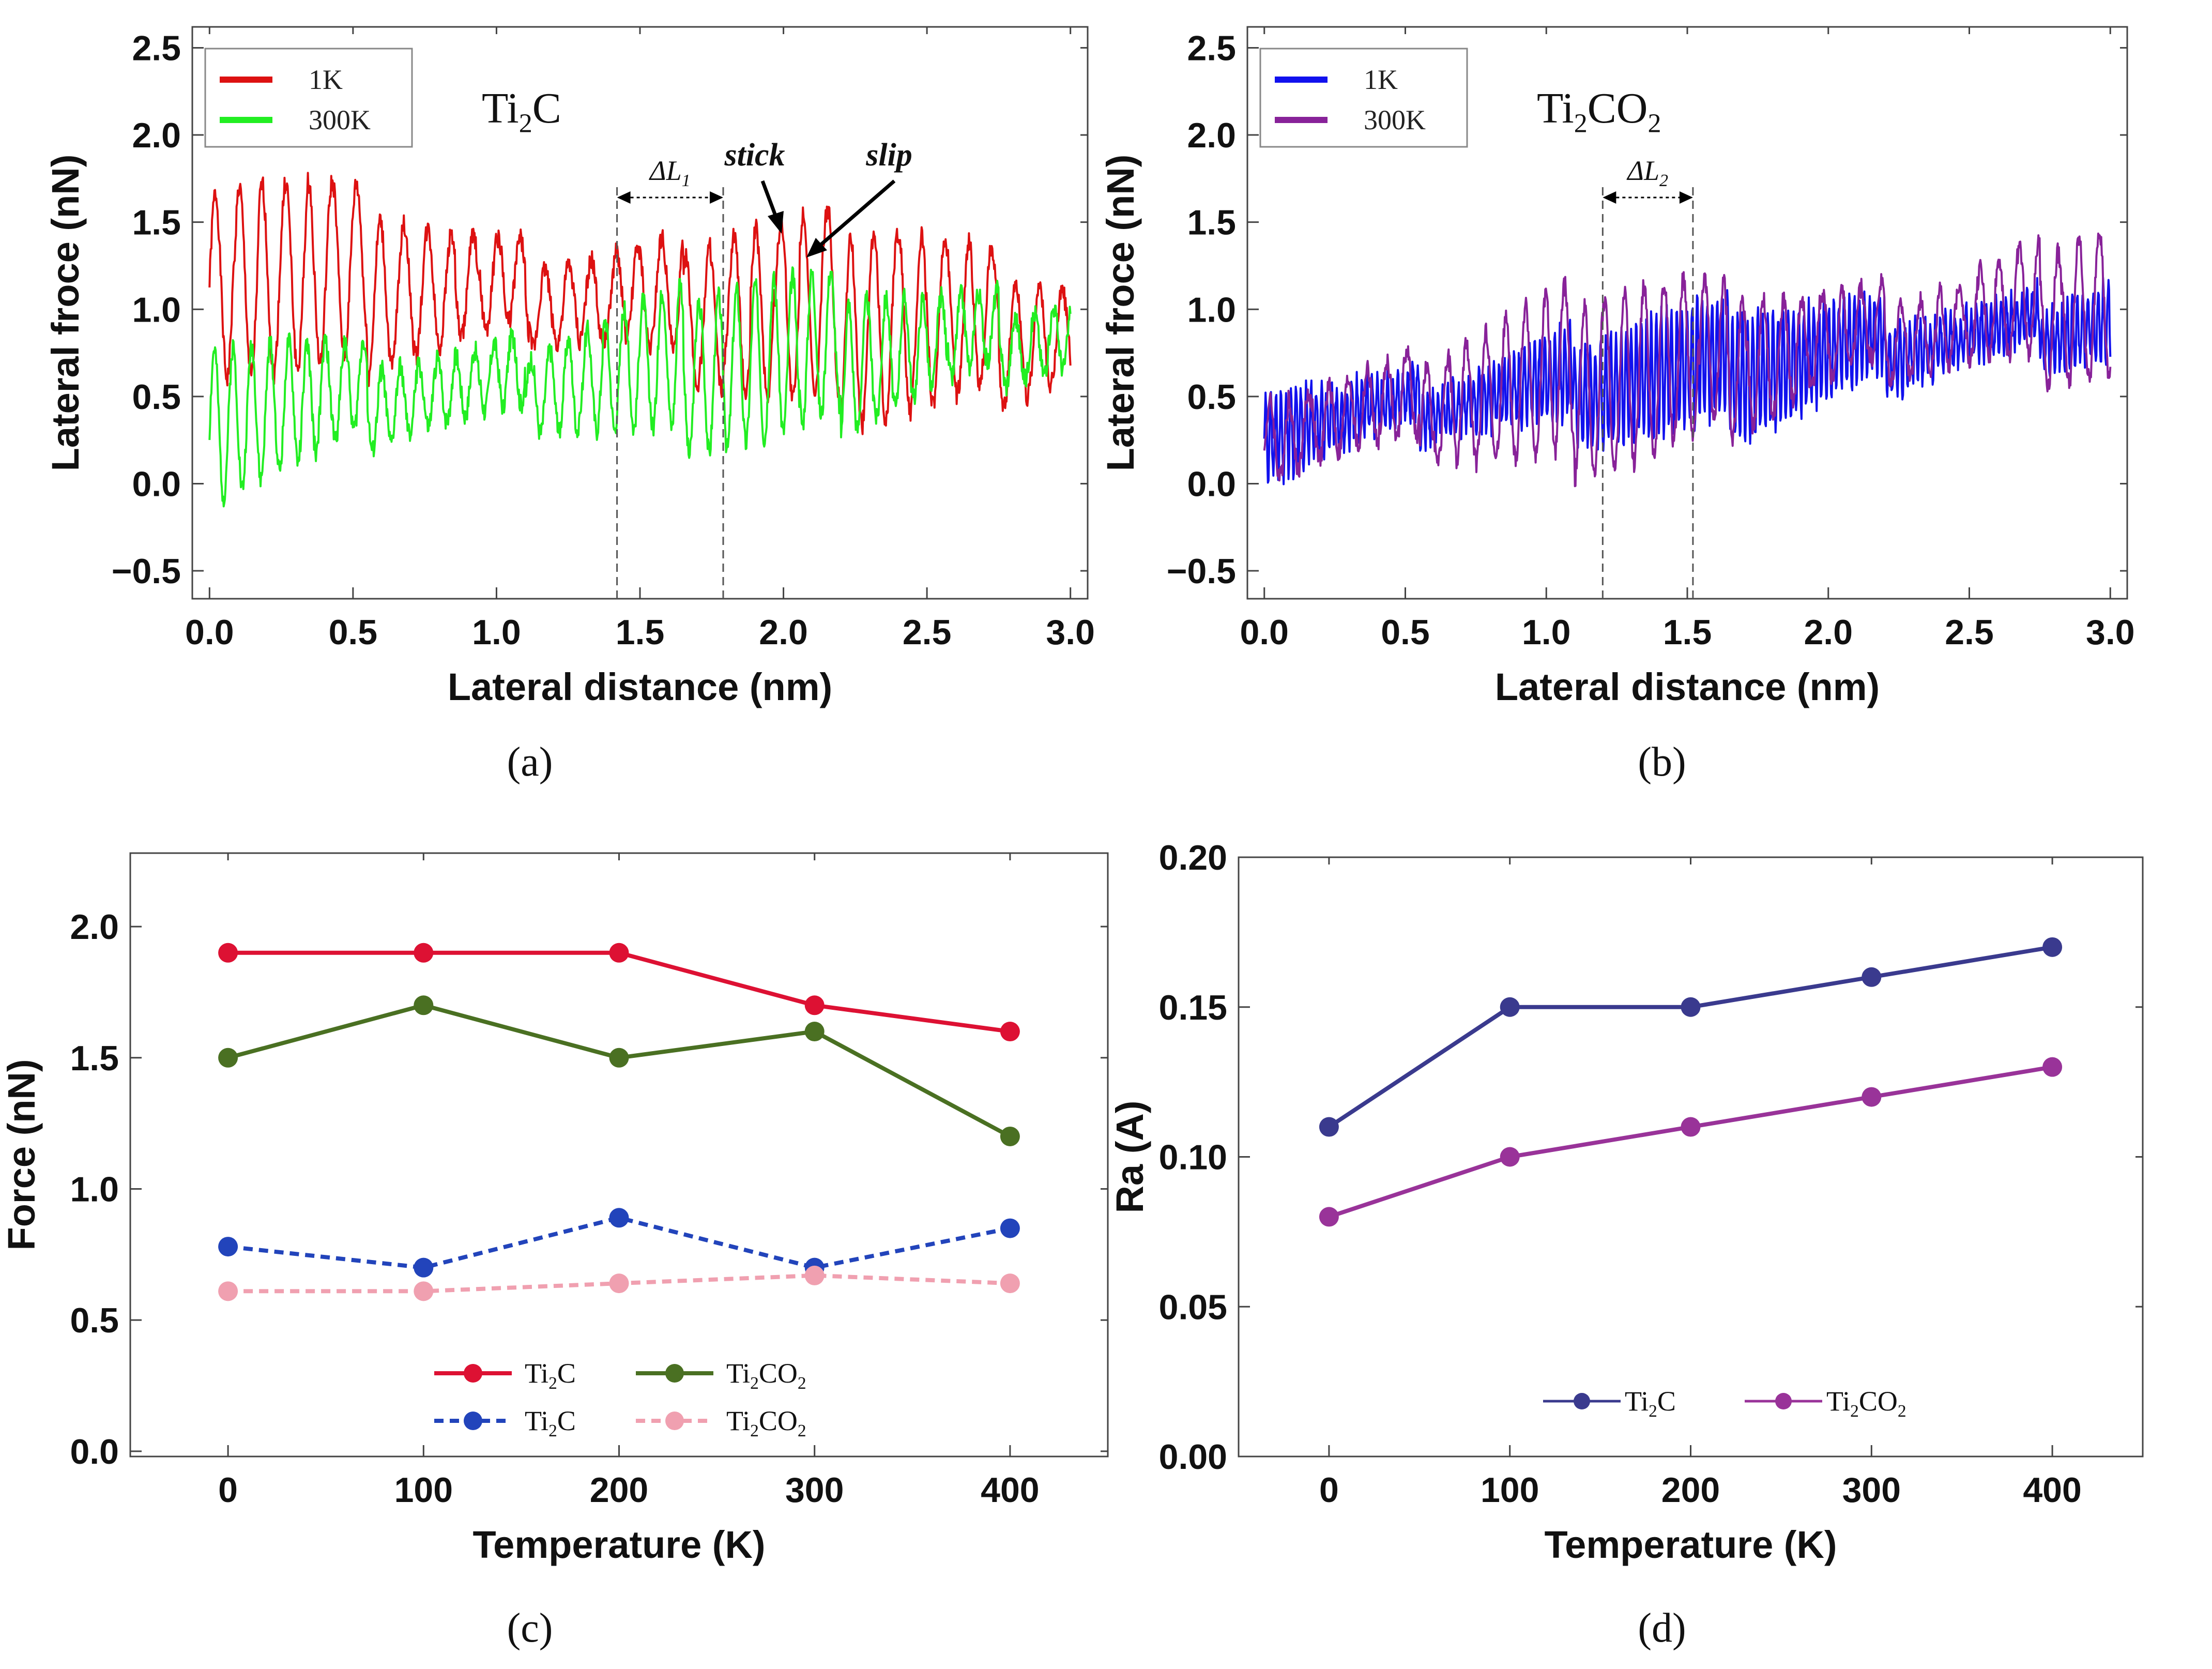 This screenshot has height=1669, width=2212. I want to click on panel-label: (b), so click(1662, 762).